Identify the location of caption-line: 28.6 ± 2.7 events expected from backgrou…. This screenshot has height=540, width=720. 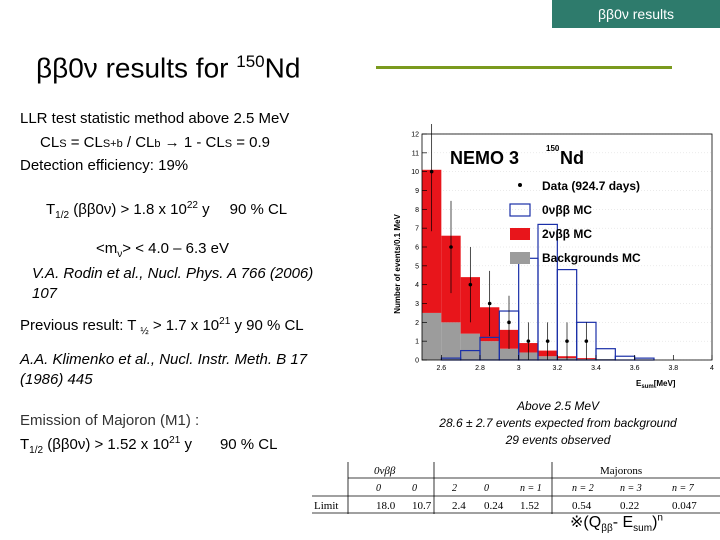
(558, 423).